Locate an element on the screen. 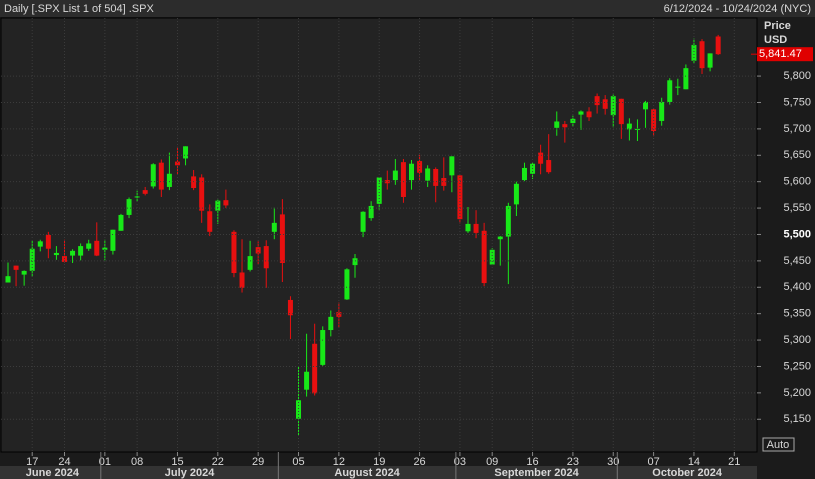 Image resolution: width=815 pixels, height=479 pixels. month-bar is located at coordinates (378, 472).